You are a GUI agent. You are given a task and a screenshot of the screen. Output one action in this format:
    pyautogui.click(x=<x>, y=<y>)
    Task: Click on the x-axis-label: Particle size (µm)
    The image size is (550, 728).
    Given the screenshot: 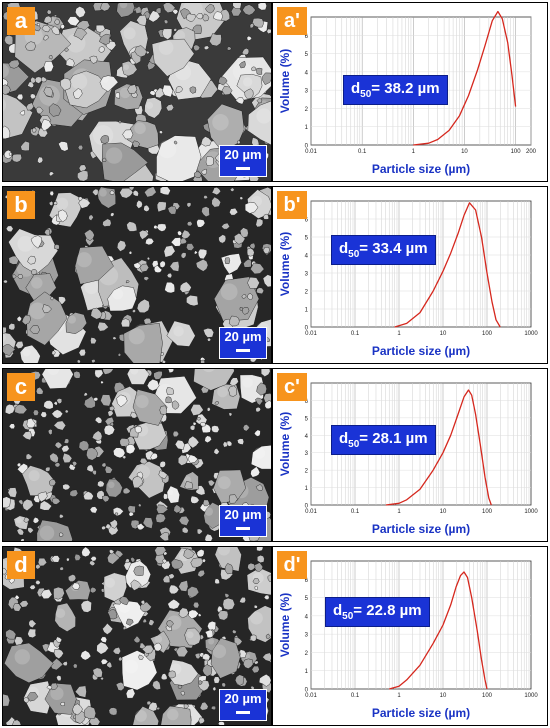 What is the action you would take?
    pyautogui.click(x=421, y=351)
    